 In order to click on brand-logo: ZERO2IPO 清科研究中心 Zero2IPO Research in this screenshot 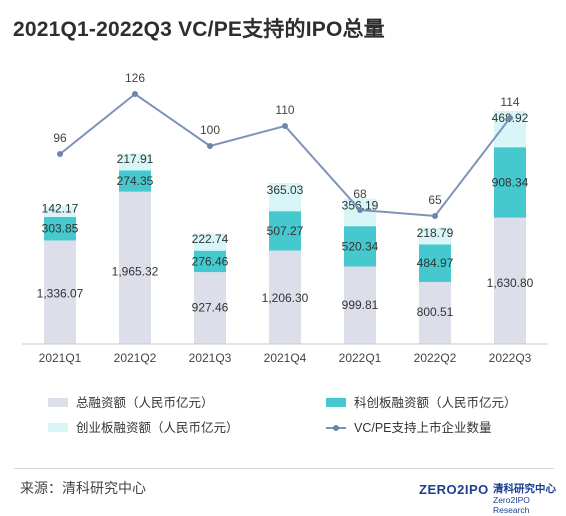, I will do `click(490, 497)`.